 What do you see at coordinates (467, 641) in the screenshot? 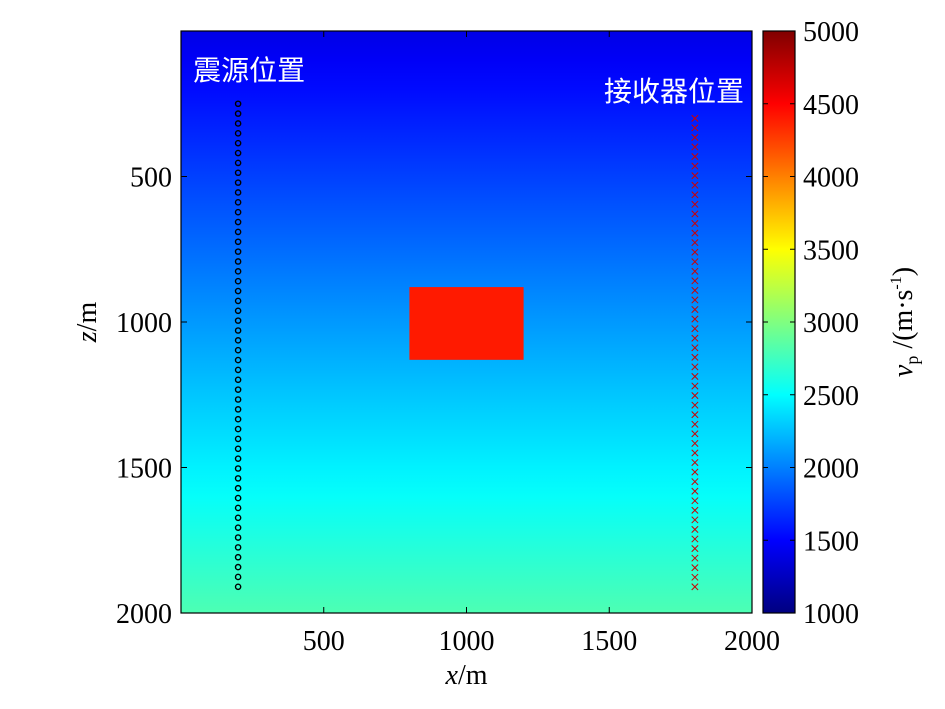
I see `x-tick-label: 1000` at bounding box center [467, 641].